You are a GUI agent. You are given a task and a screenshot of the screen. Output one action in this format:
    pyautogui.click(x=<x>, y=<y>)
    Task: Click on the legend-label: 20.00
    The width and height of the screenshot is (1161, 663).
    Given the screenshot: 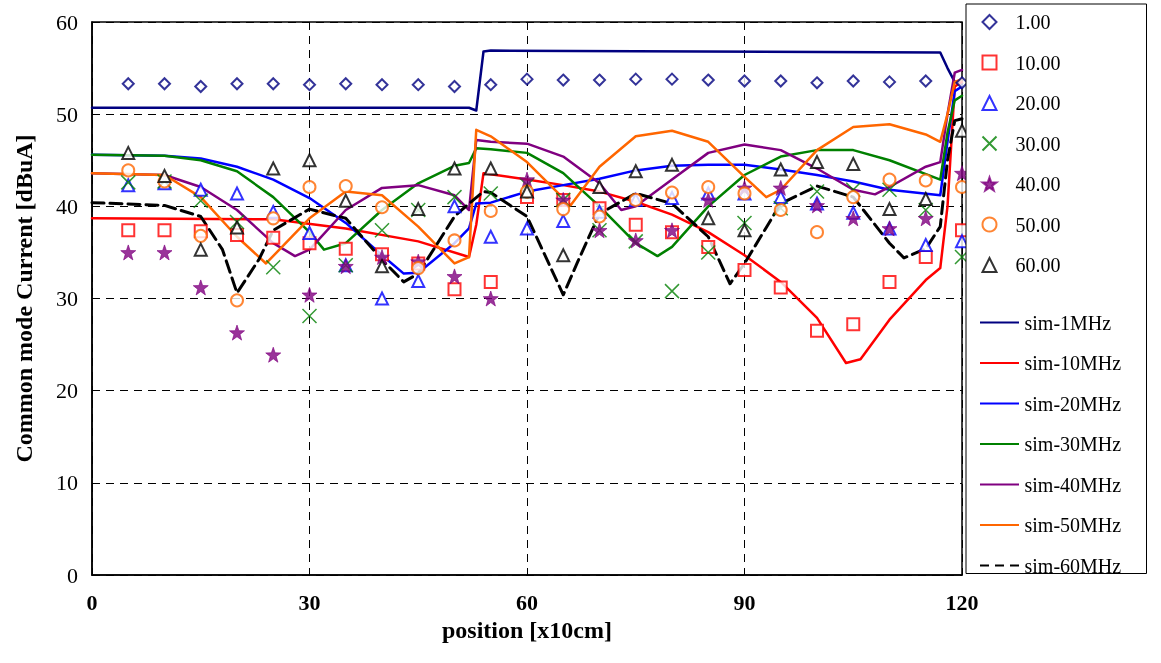 What is the action you would take?
    pyautogui.click(x=1038, y=103)
    